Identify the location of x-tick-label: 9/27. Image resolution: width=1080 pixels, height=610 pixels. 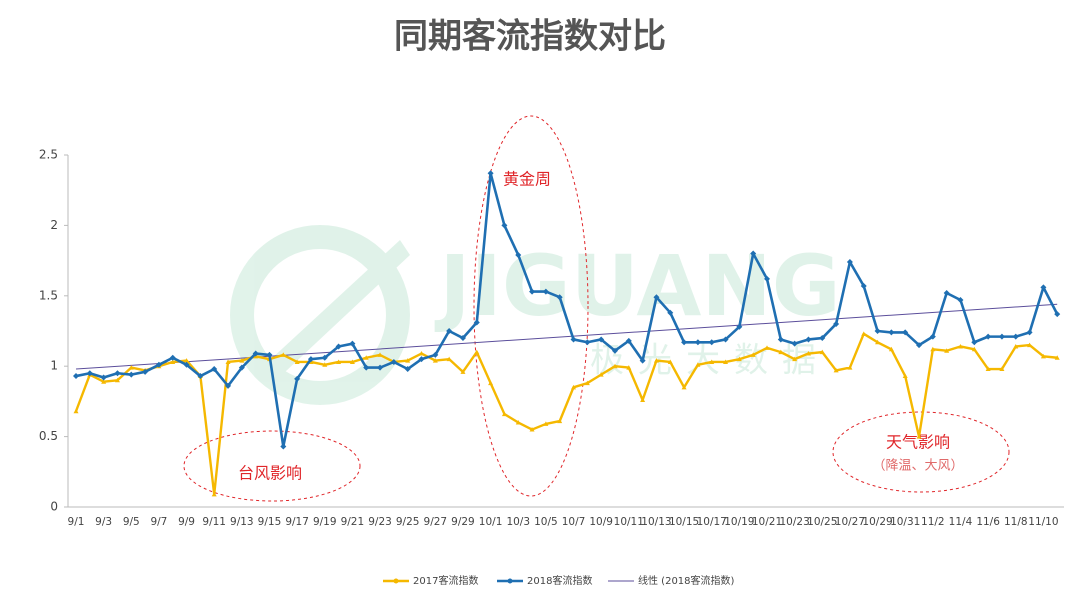
(436, 522).